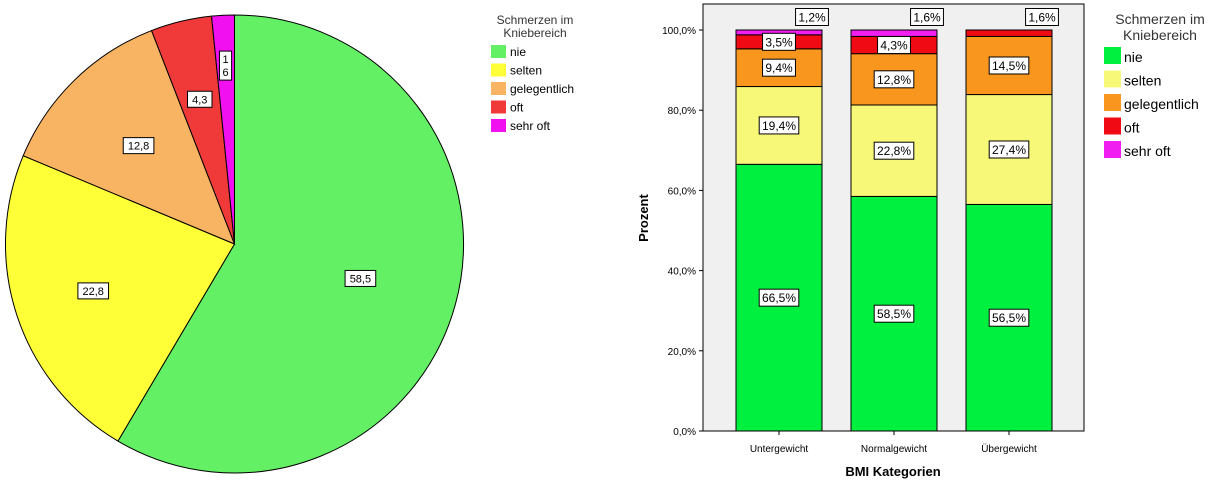  I want to click on y-tick-label: 100,0%, so click(679, 31).